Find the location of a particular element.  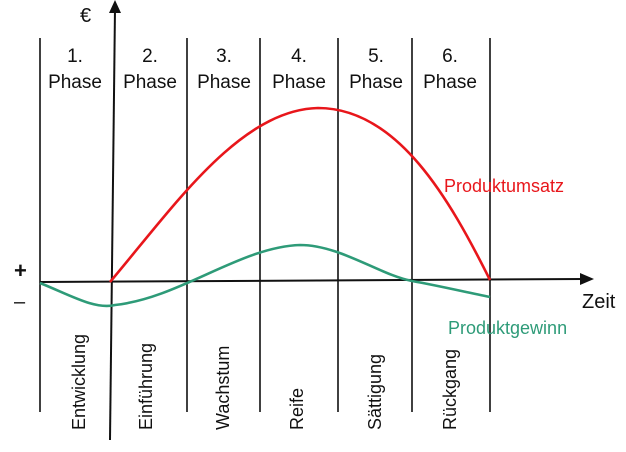

x-axis-arrow-icon is located at coordinates (587, 279).